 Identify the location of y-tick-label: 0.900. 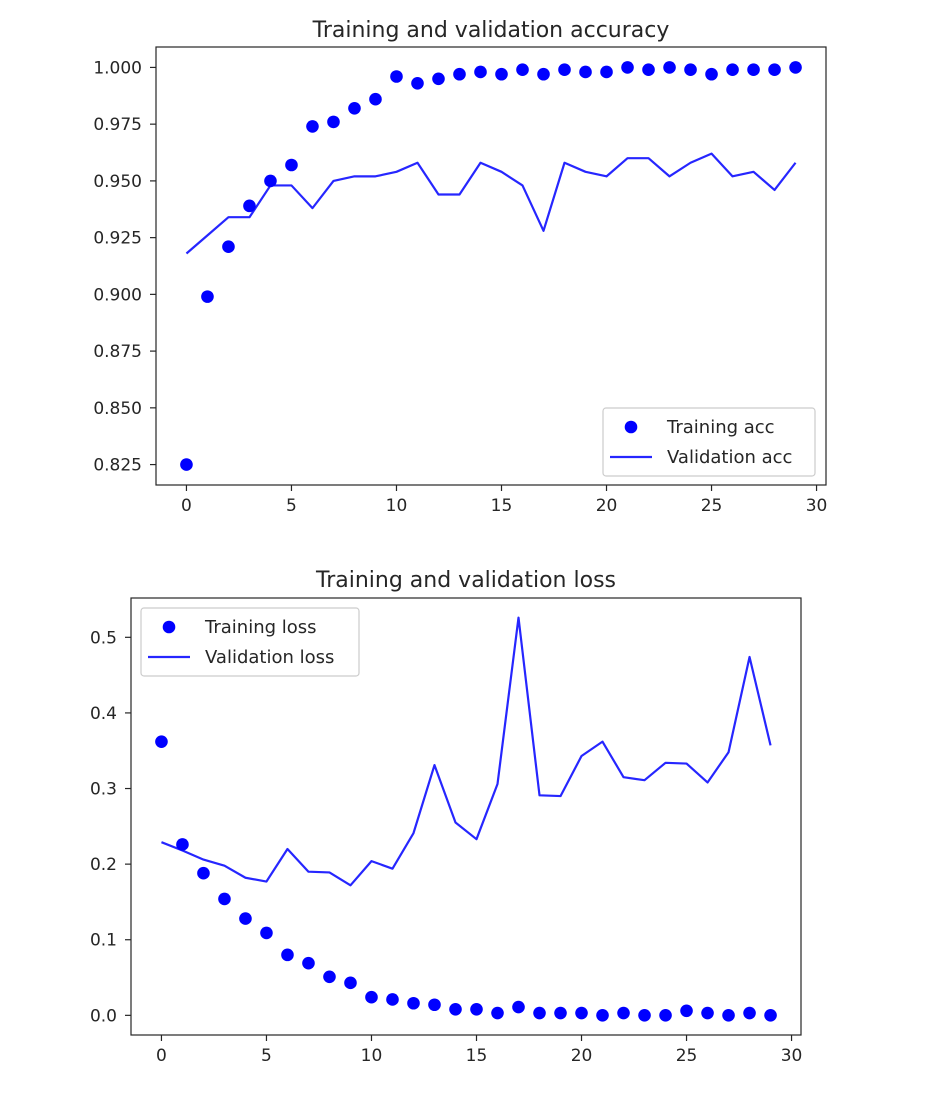
(117, 295).